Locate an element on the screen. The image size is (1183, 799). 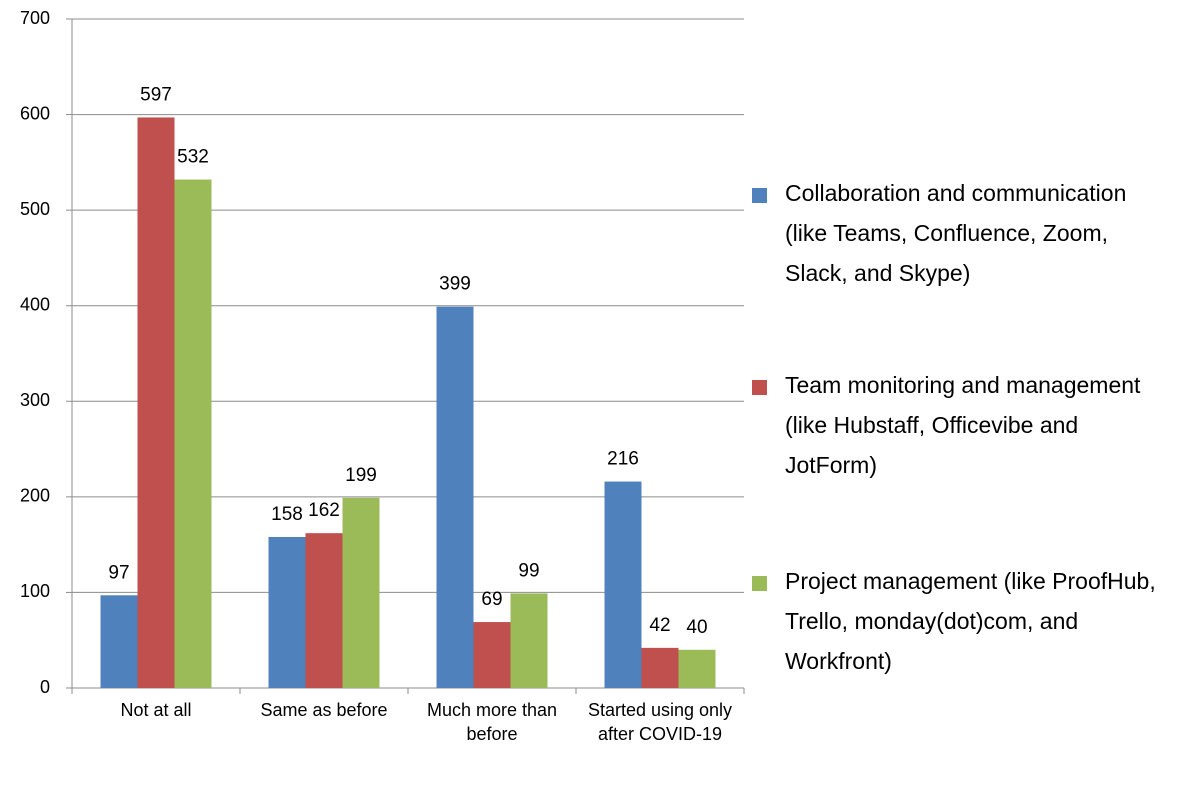
data-label: 162 is located at coordinates (324, 510).